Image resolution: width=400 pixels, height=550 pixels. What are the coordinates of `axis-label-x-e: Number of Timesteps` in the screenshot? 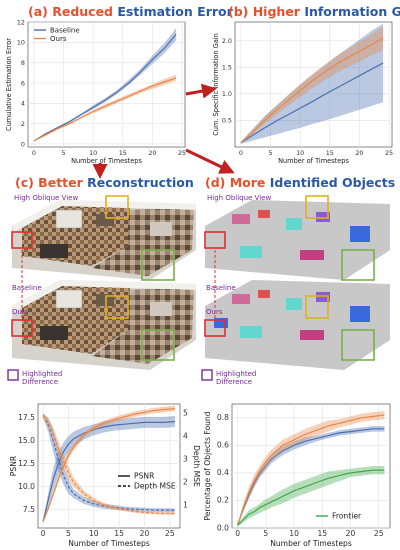 It's located at (109, 543).